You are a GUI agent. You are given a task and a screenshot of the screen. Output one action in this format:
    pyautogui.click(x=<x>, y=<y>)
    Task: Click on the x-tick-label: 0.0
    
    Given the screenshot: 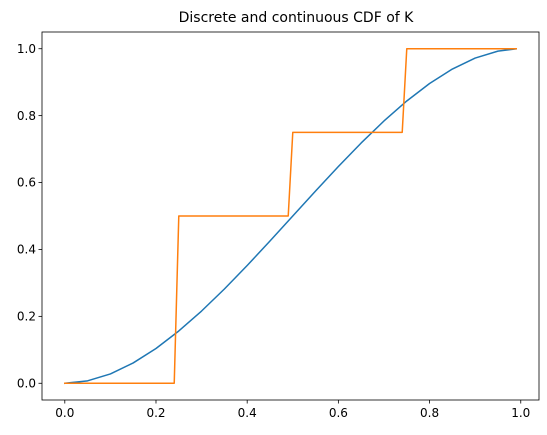 What is the action you would take?
    pyautogui.click(x=64, y=413)
    